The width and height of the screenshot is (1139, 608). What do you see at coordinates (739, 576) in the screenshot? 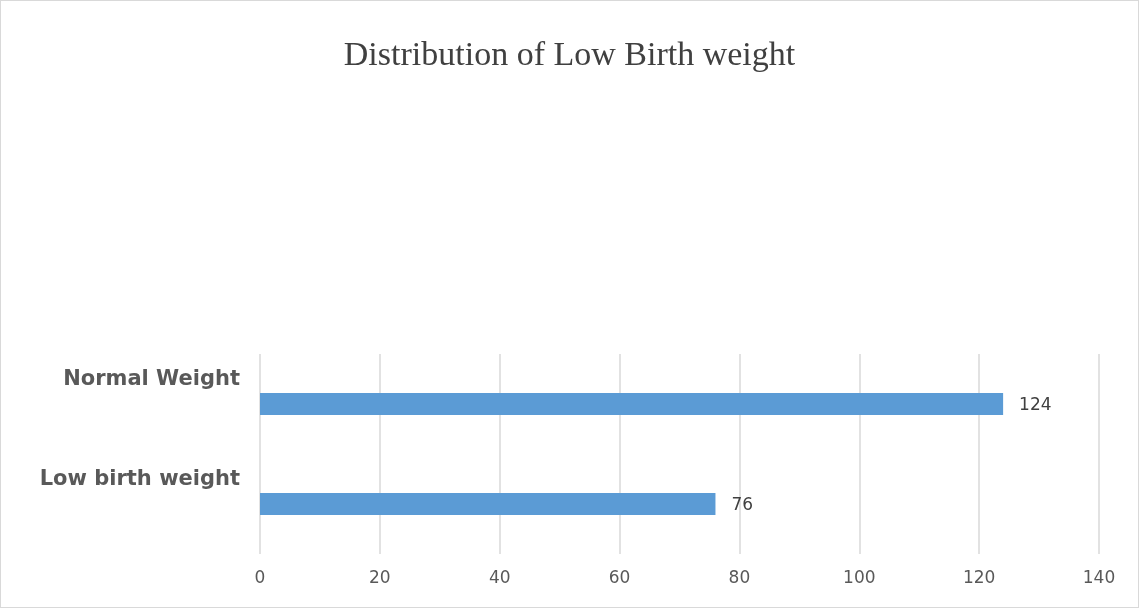
I see `x-tick-label: 80` at bounding box center [739, 576].